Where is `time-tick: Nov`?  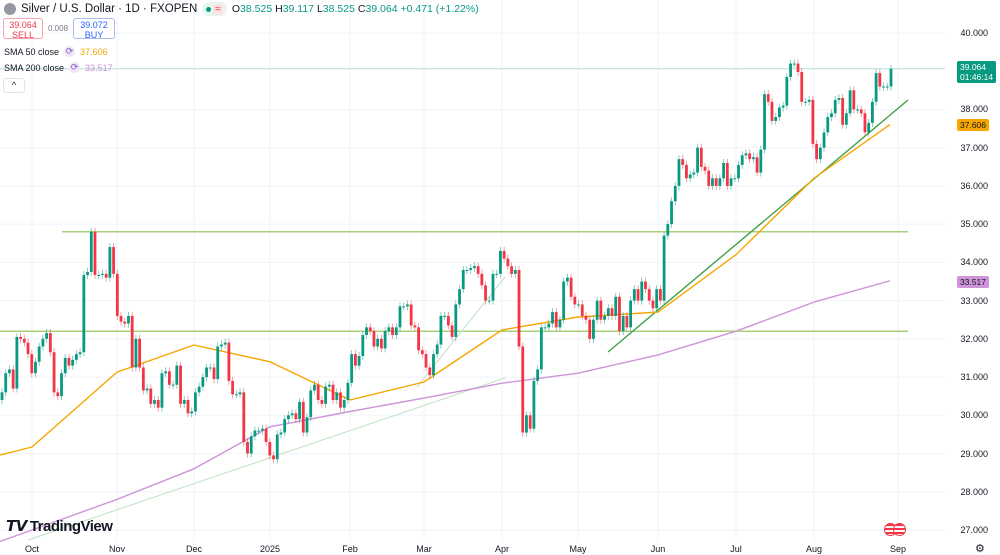
time-tick: Nov is located at coordinates (117, 549).